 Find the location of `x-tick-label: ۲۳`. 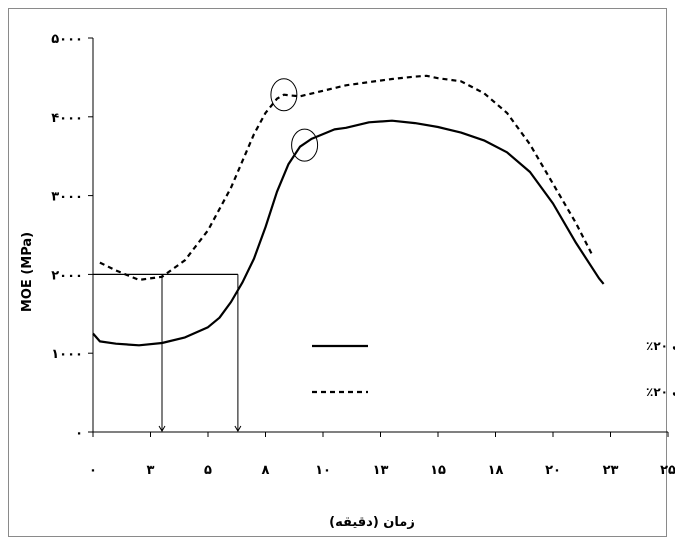

x-tick-label: ۲۳ is located at coordinates (611, 470).